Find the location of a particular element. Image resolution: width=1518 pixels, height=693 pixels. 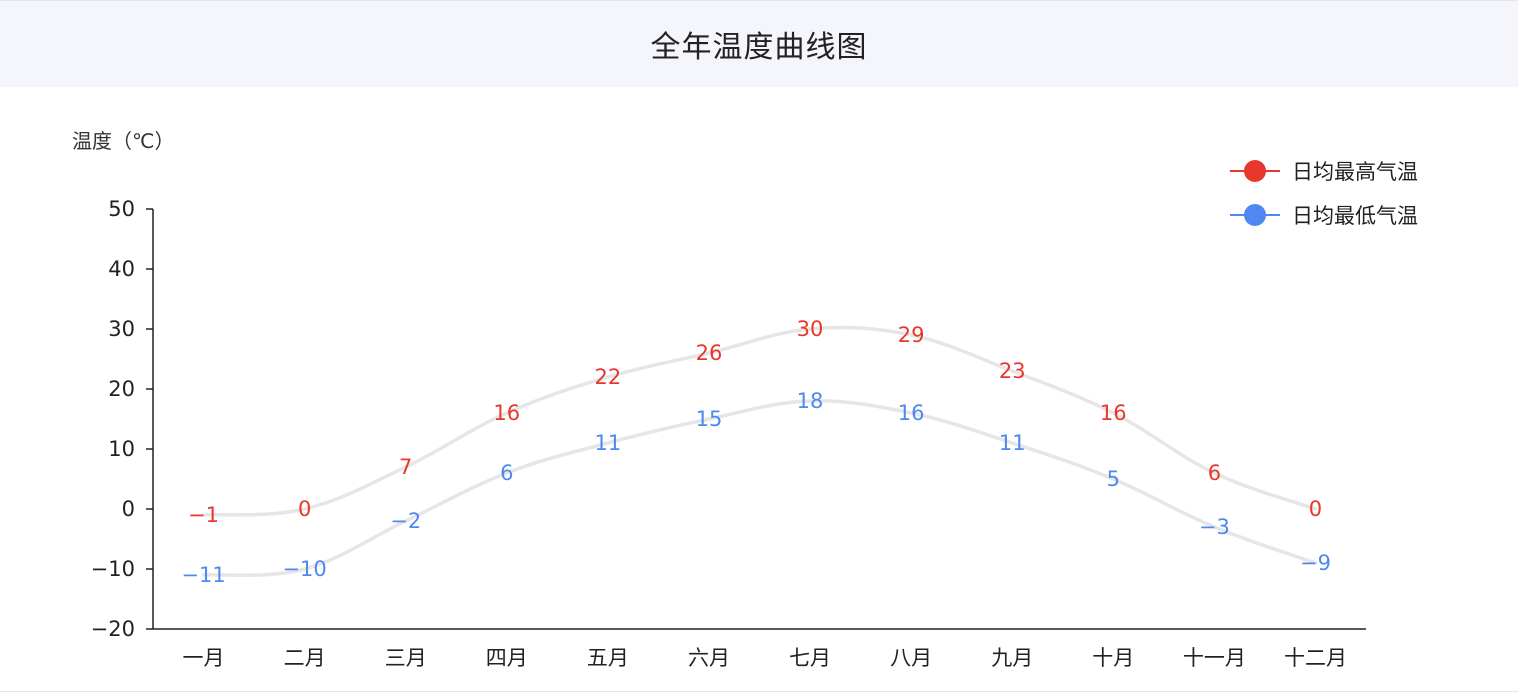

legend-item: 日均最低气温 is located at coordinates (1324, 216).